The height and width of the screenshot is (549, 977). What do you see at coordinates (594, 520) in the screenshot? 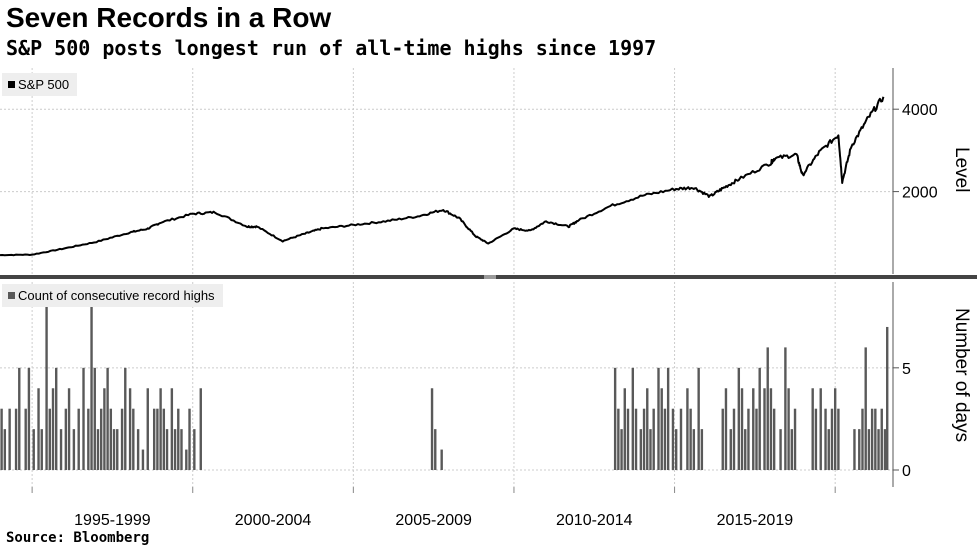
I see `x-tick-label-3: 2010-2014` at bounding box center [594, 520].